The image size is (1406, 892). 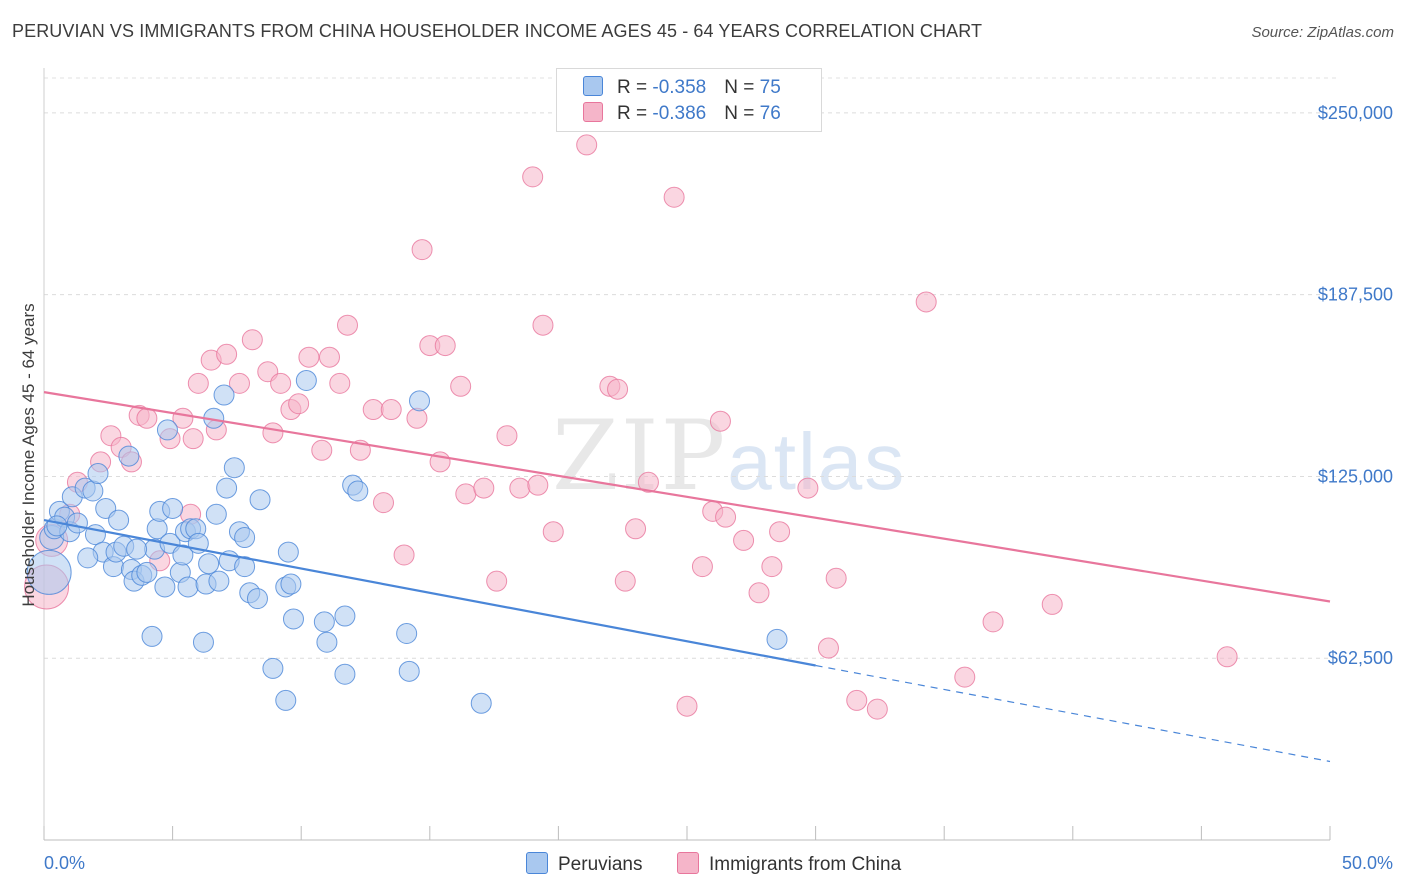 I want to click on y-tick-label: $125,000, so click(x=1355, y=476).